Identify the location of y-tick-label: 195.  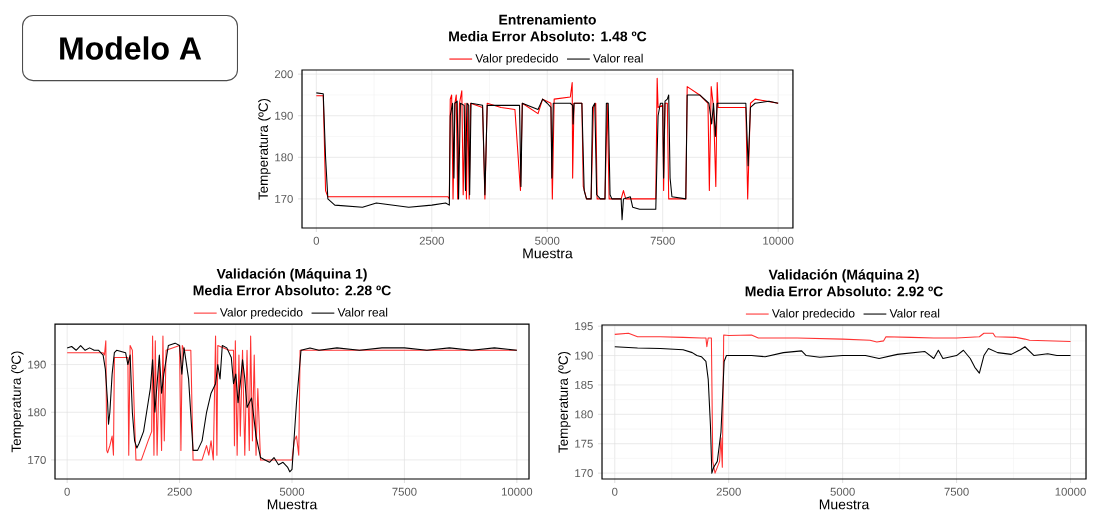
(584, 326).